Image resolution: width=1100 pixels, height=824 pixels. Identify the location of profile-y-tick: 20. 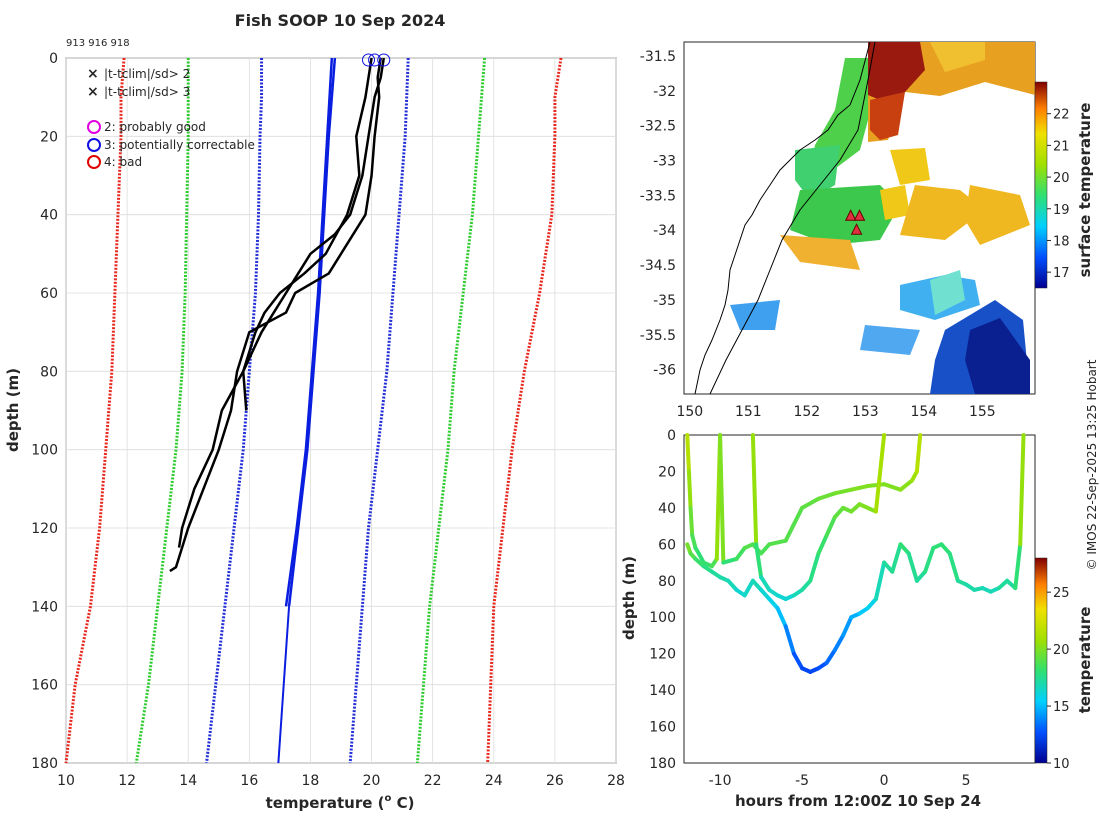
(49, 137).